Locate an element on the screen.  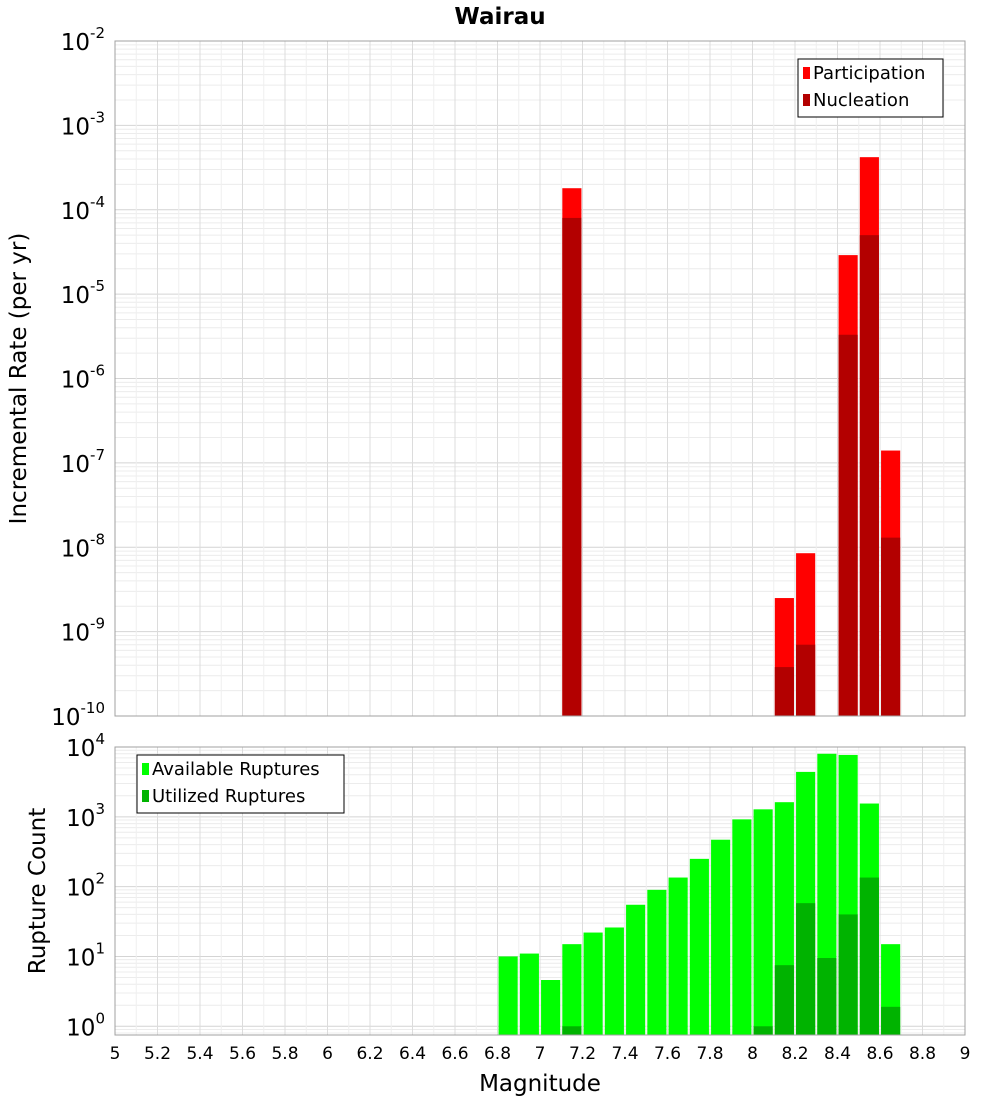
y-tick-label: 10⁻³ is located at coordinates (83, 124).